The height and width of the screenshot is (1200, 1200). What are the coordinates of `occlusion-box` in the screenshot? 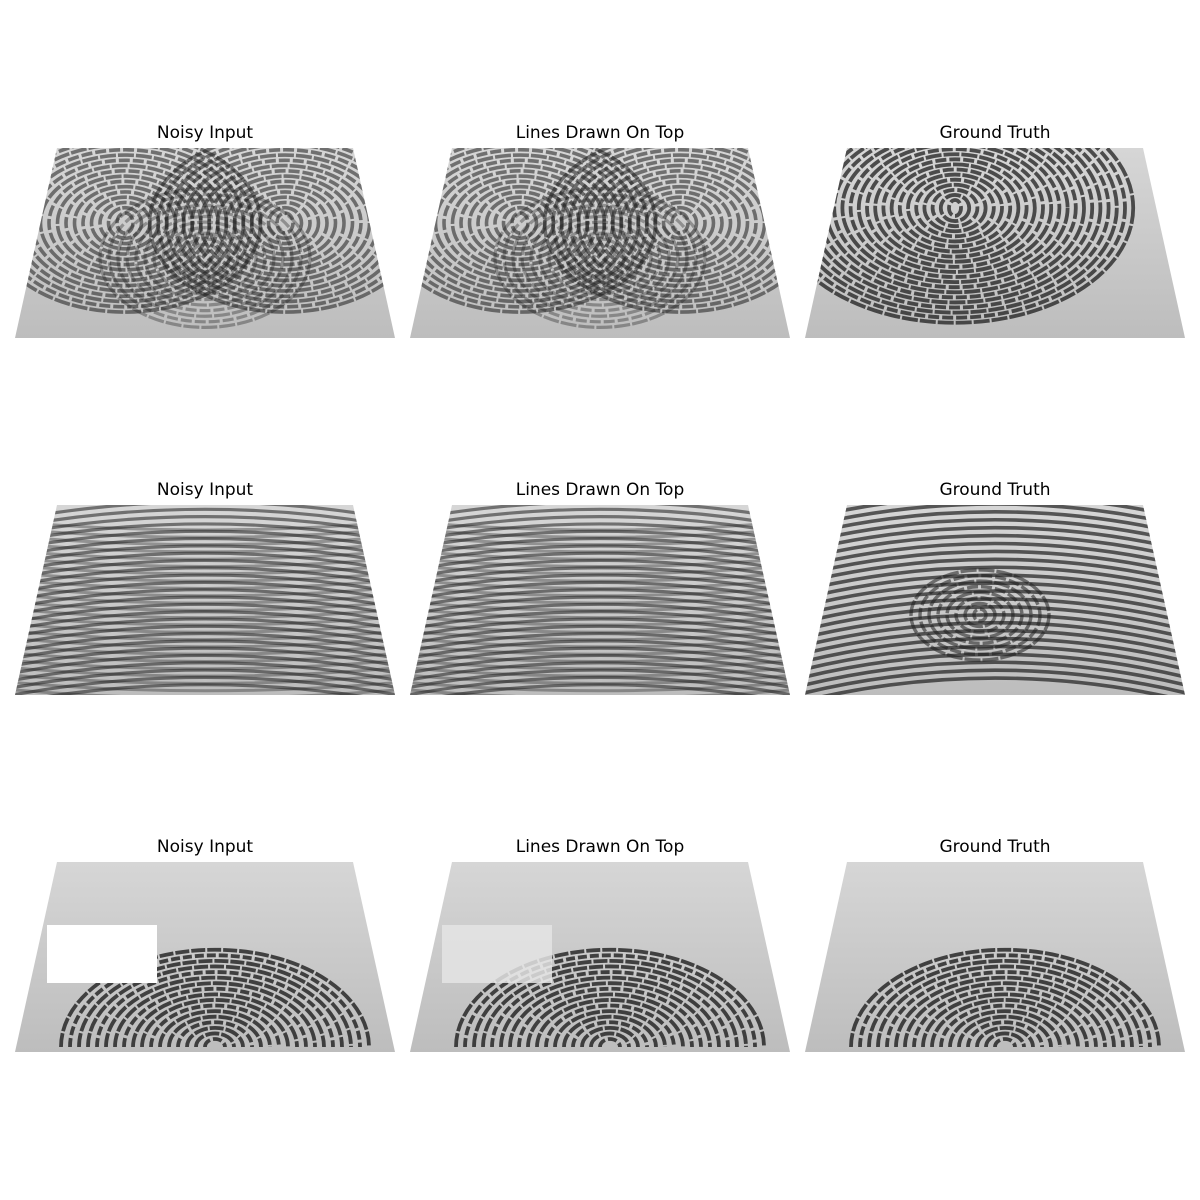 It's located at (102, 954).